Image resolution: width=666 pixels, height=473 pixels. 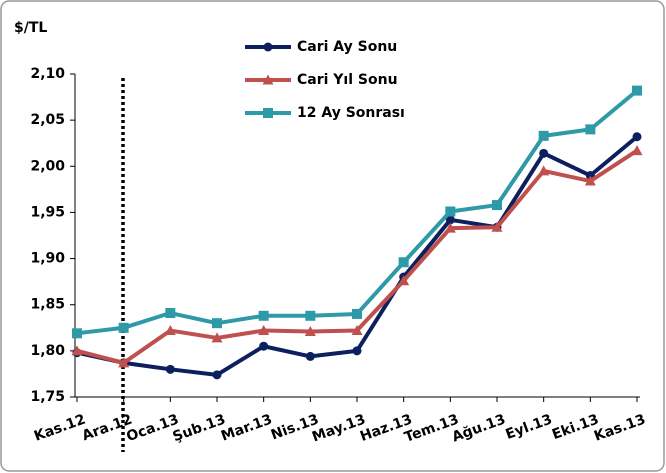 What do you see at coordinates (47, 212) in the screenshot?
I see `y-tick-label: 1,95` at bounding box center [47, 212].